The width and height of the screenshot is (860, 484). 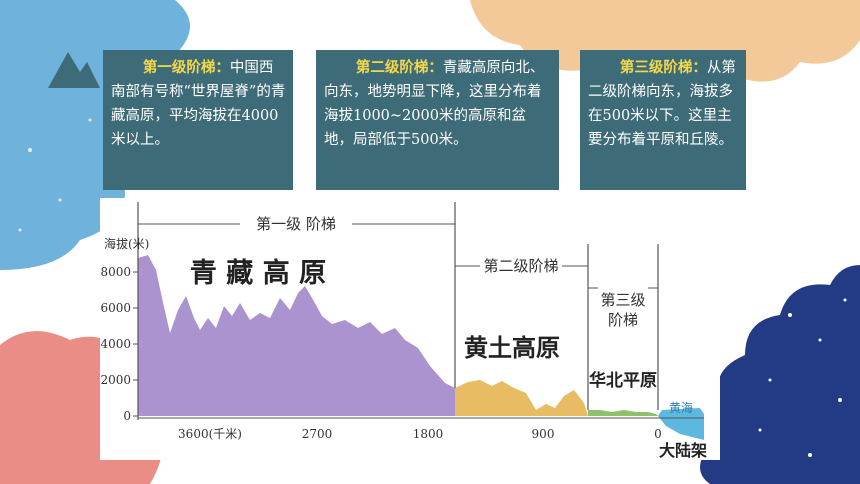 I want to click on x-tick-label: 3600(千米), so click(x=210, y=434).